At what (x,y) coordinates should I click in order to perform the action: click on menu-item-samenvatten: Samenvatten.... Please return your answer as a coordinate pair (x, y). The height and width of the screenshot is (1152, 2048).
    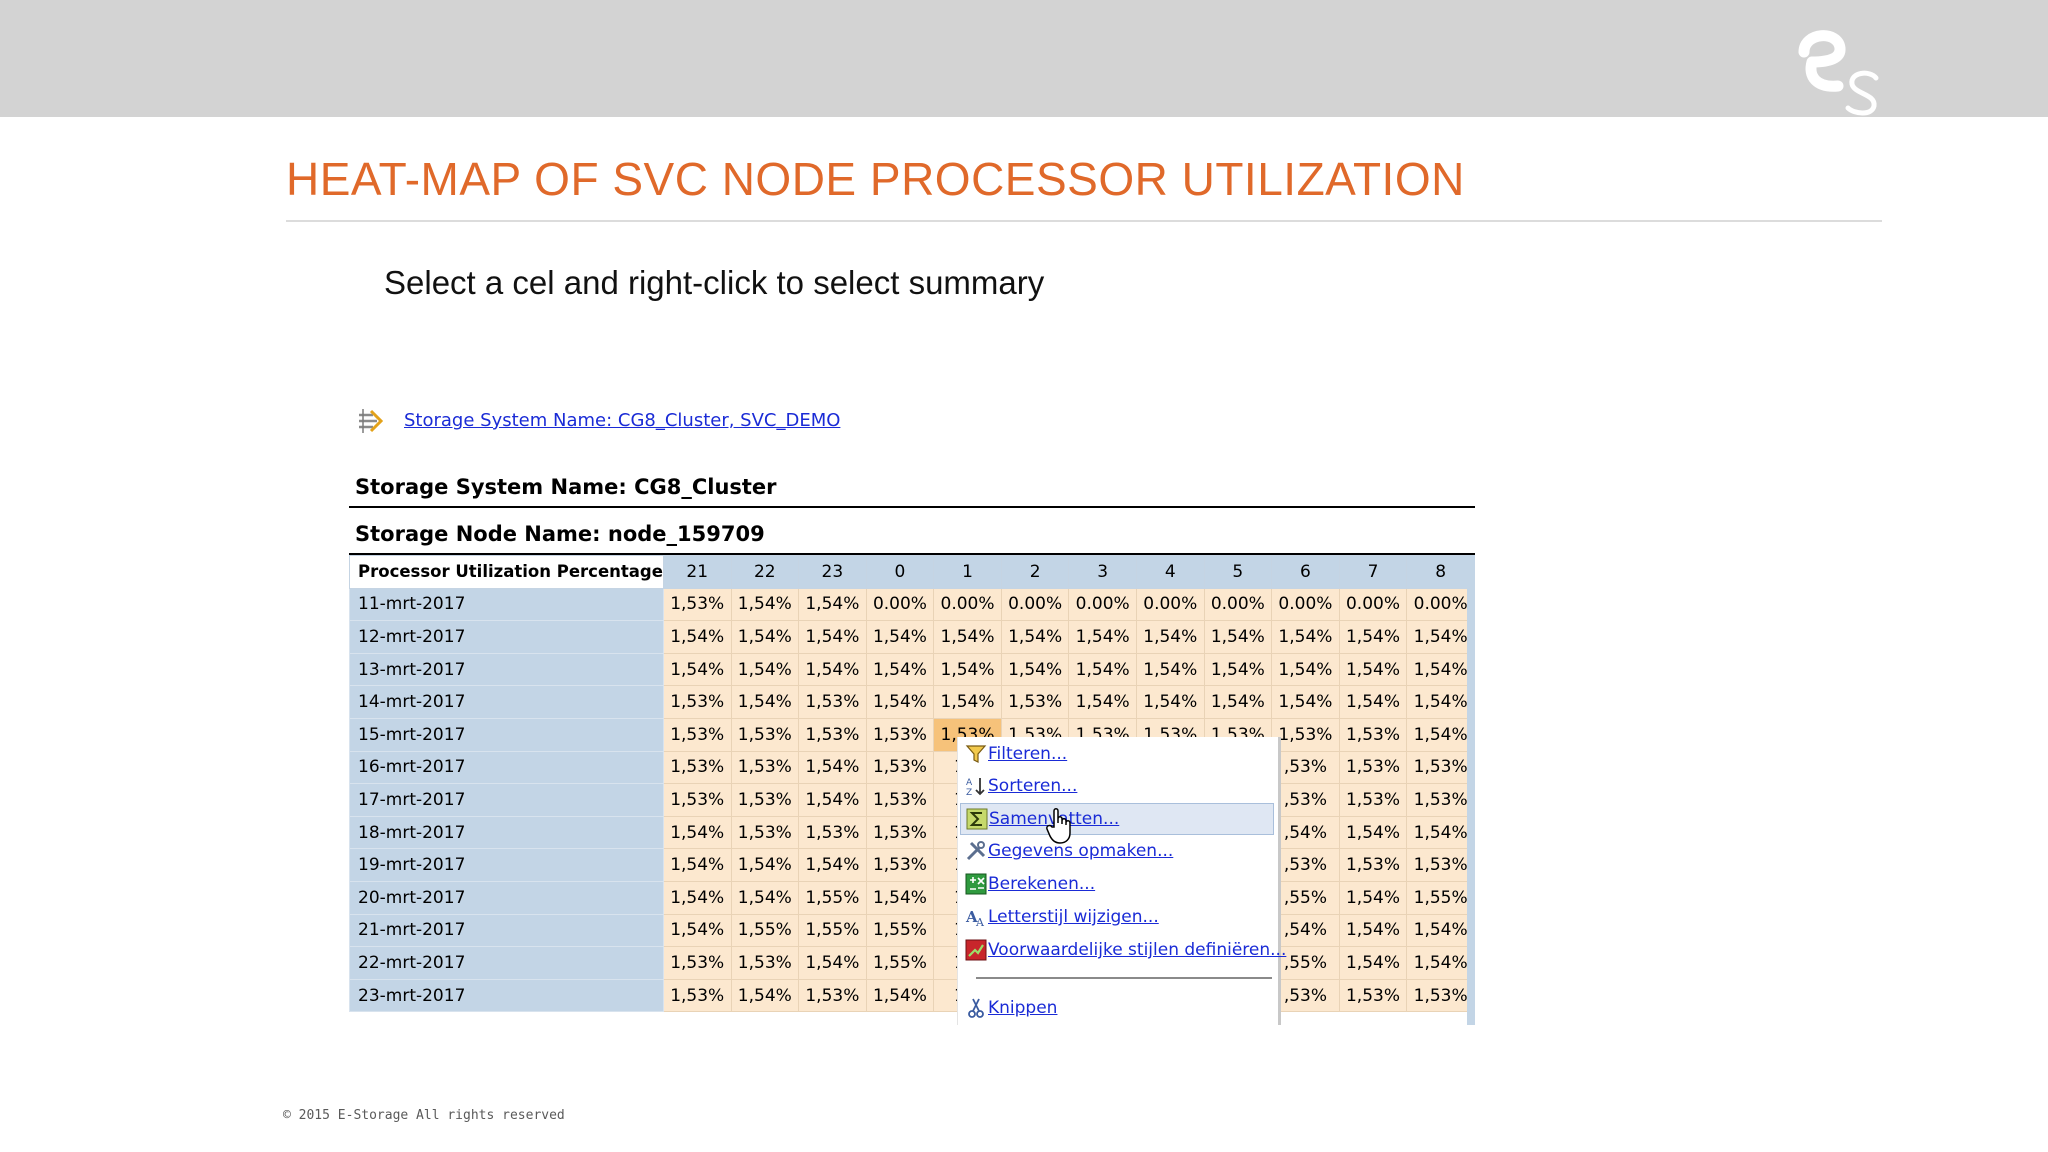
    Looking at the image, I should click on (1117, 819).